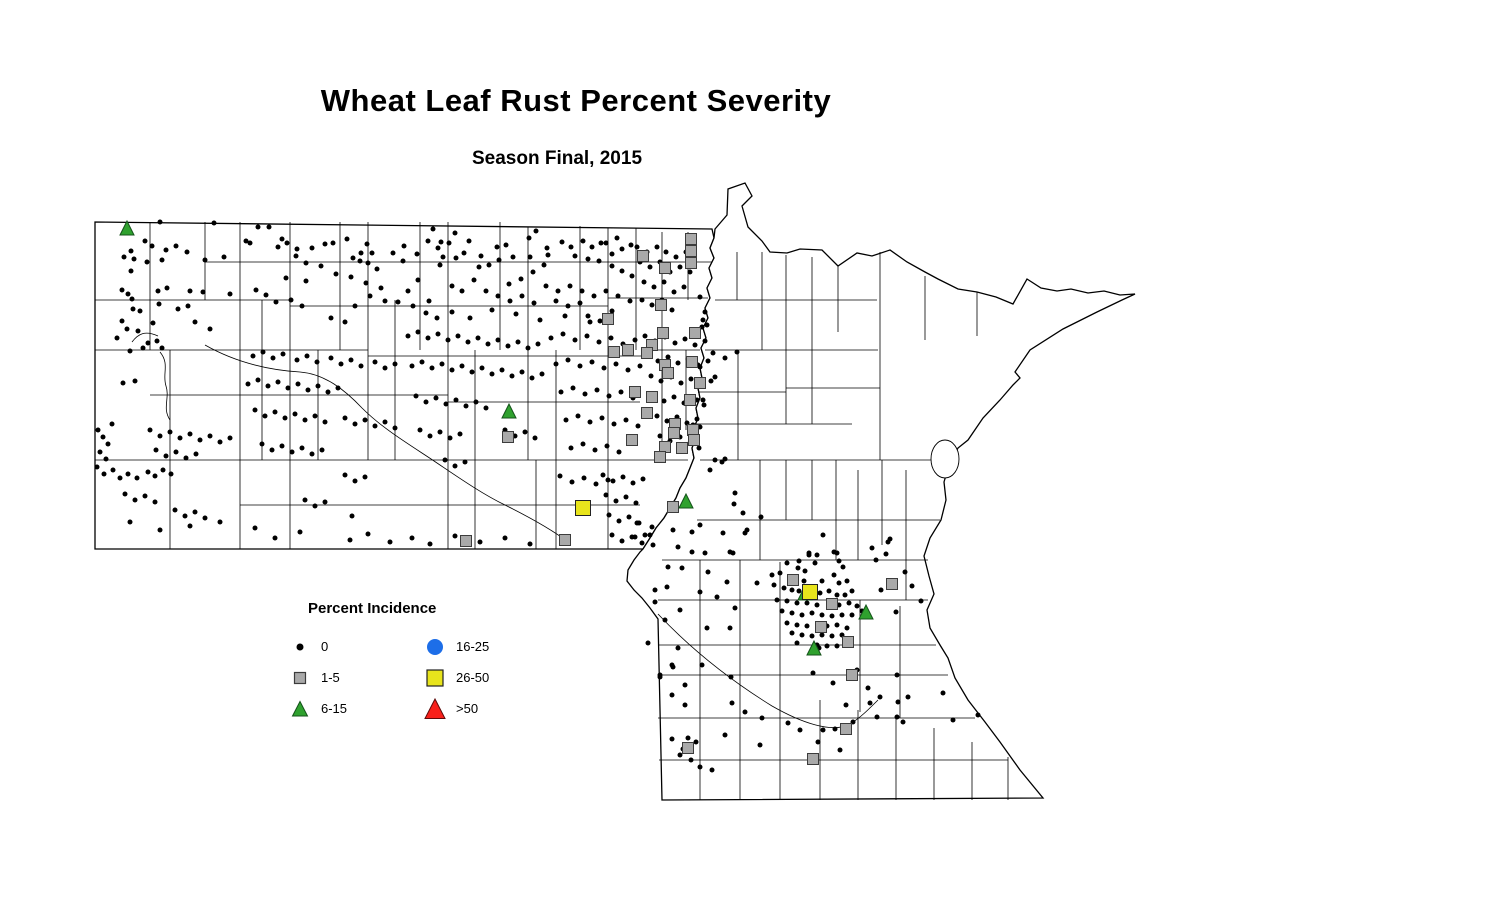  Describe the element at coordinates (576, 100) in the screenshot. I see `chart-title: Wheat Leaf Rust Percent Severity` at that location.